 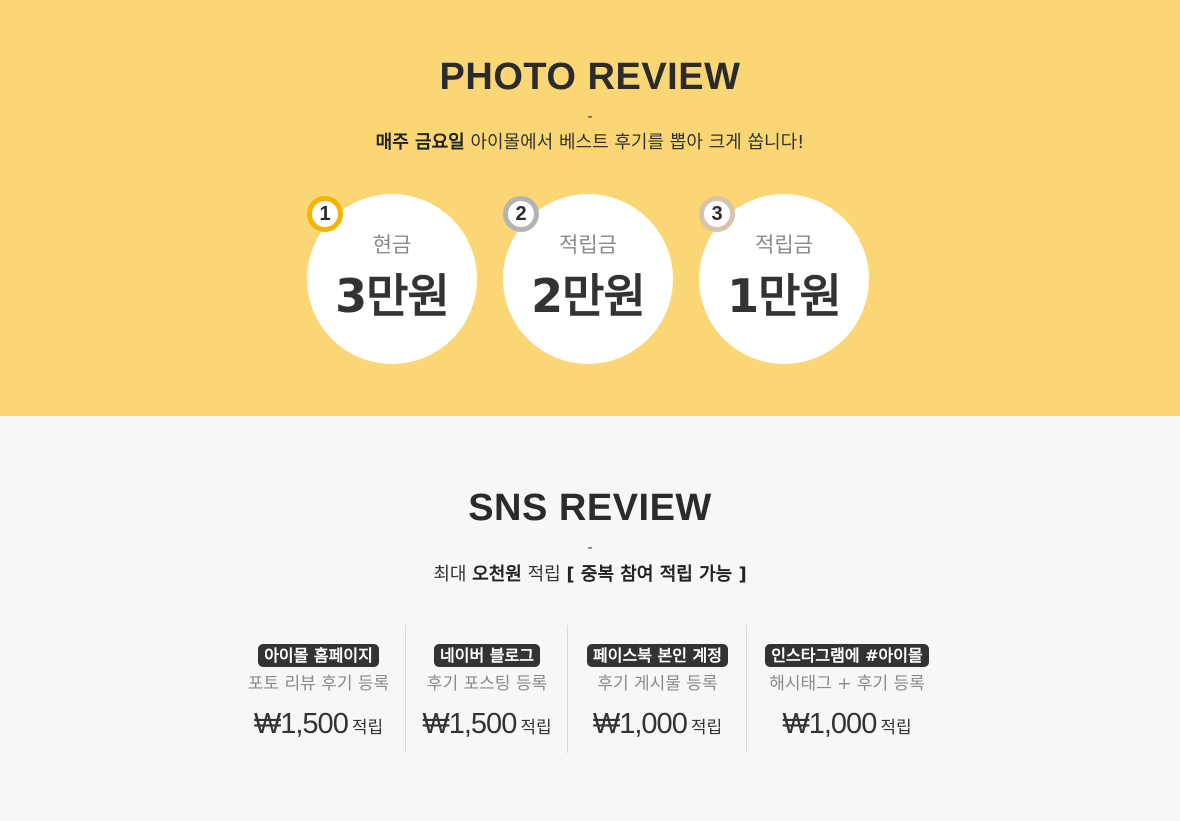 What do you see at coordinates (544, 574) in the screenshot?
I see `sns-sub-text-2: 적립` at bounding box center [544, 574].